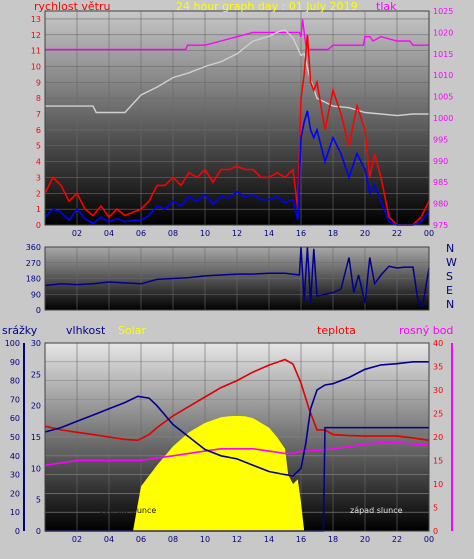 The width and height of the screenshot is (474, 559). What do you see at coordinates (33, 279) in the screenshot?
I see `direction-y-tick-label: 180` at bounding box center [33, 279].